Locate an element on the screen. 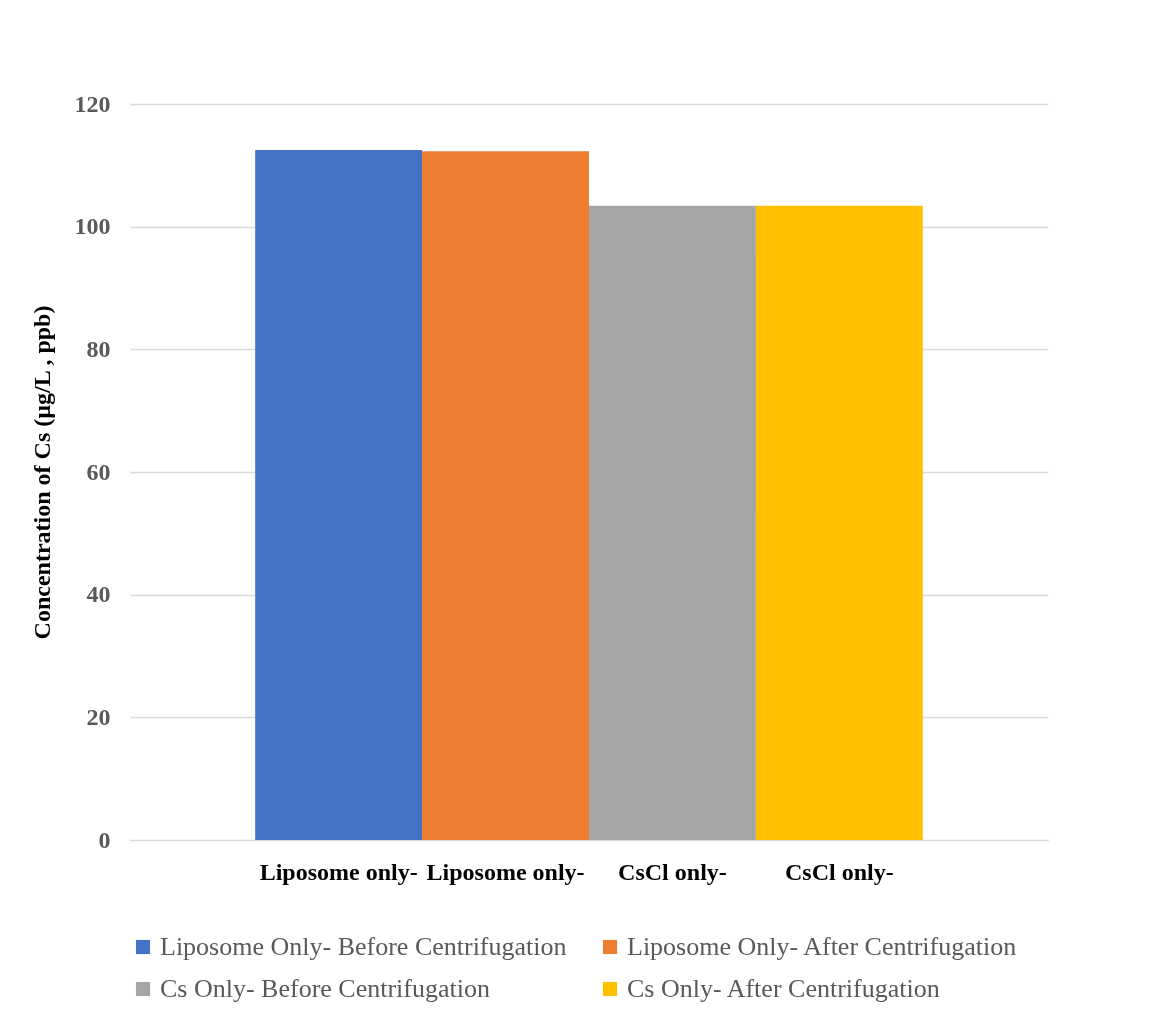 This screenshot has width=1154, height=1026. legend-label: Liposome Only- Before Centrifugation is located at coordinates (363, 946).